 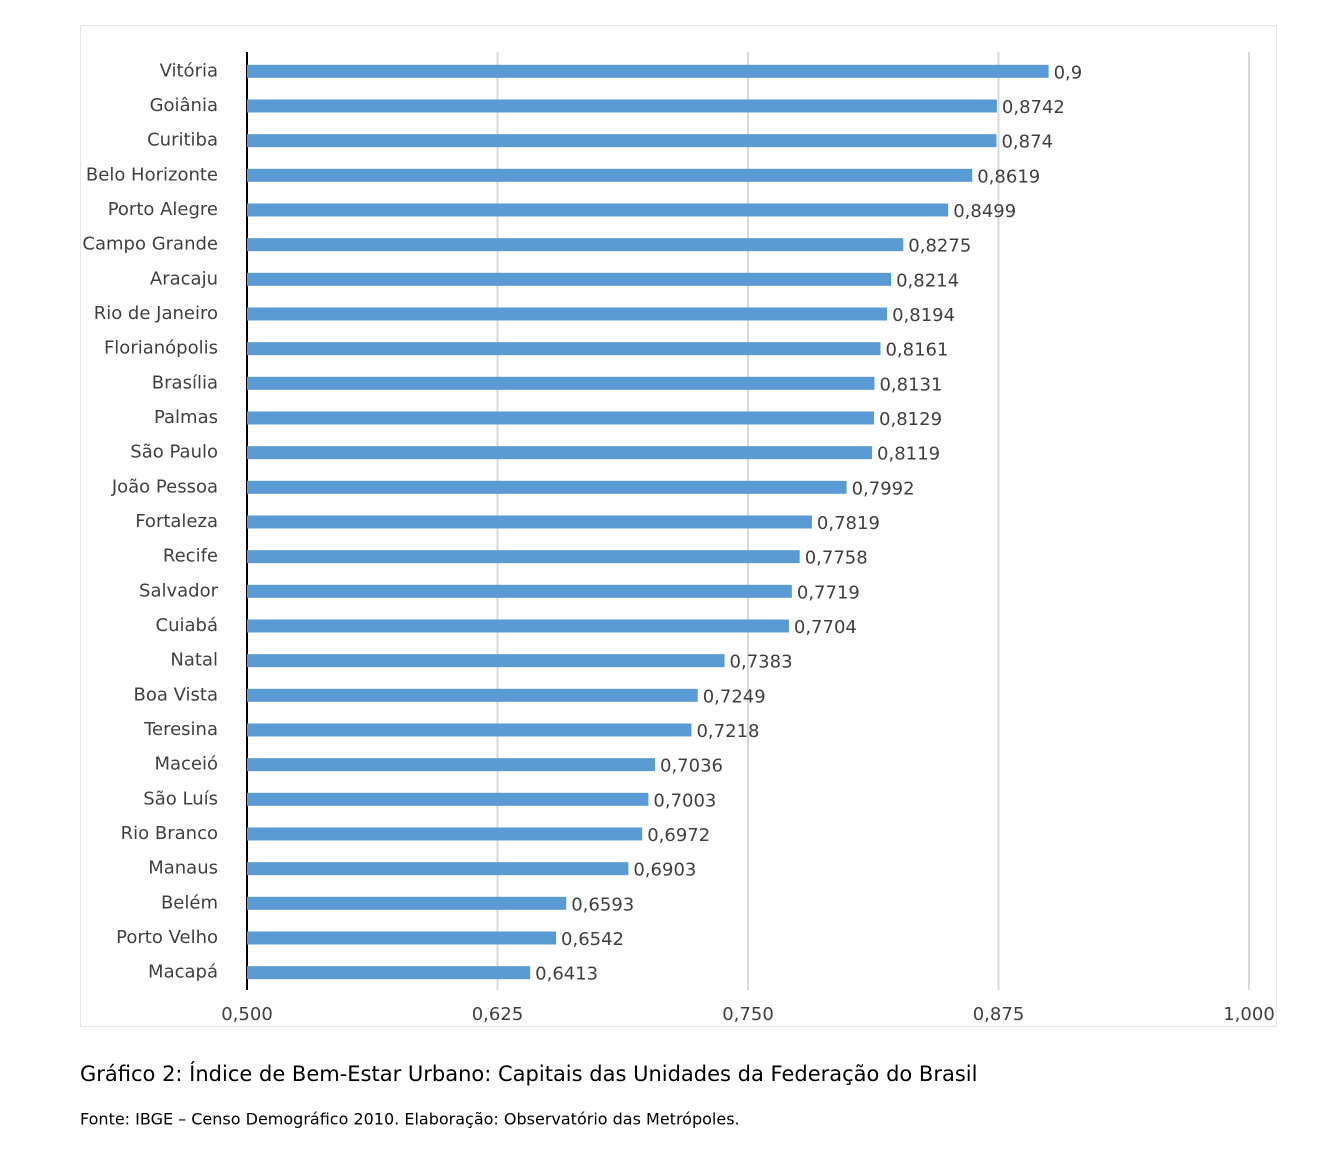 I want to click on value-label: 0,8214, so click(x=927, y=280).